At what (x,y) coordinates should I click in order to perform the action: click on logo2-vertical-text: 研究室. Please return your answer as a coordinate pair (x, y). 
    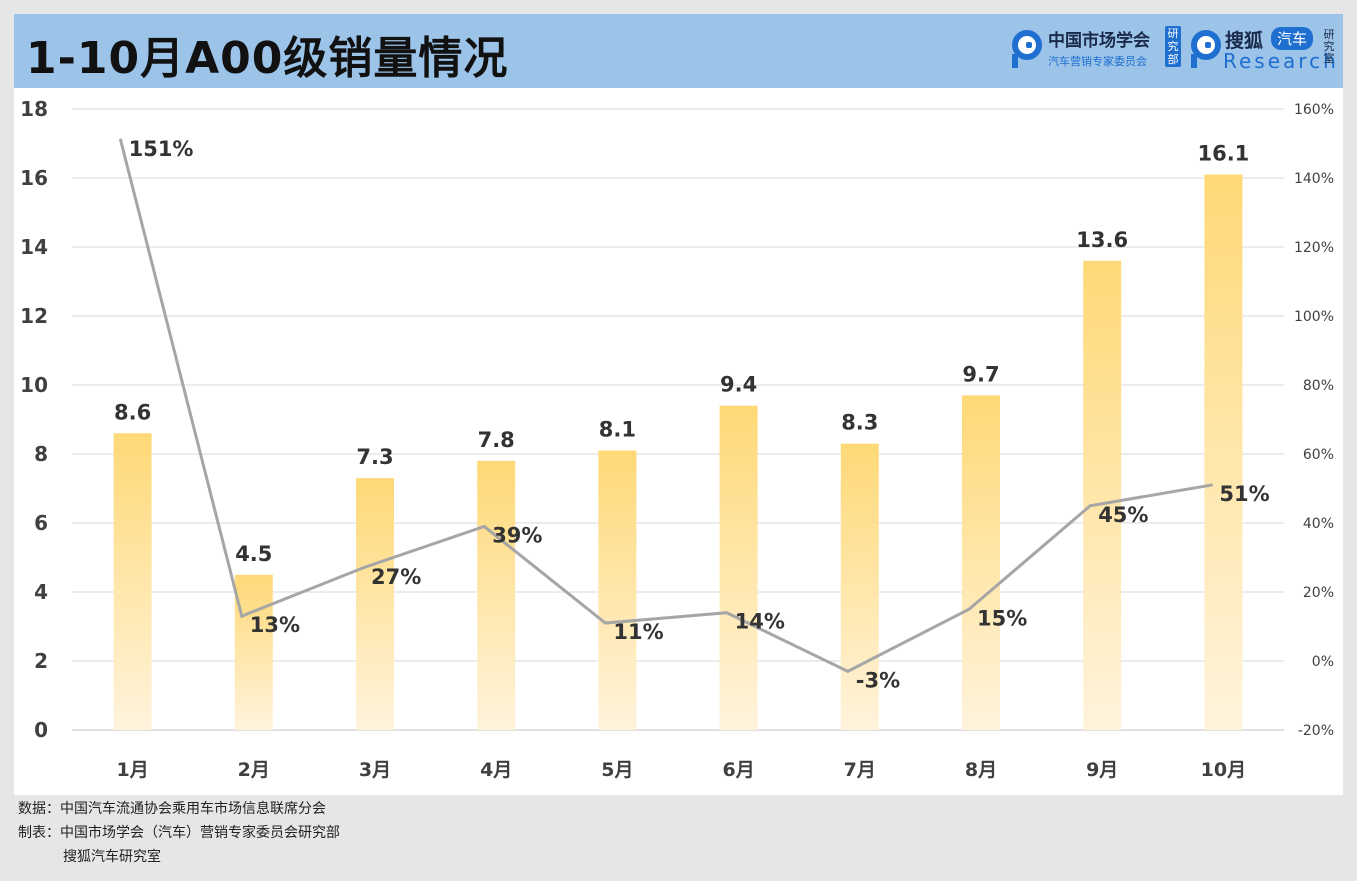
    Looking at the image, I should click on (1329, 47).